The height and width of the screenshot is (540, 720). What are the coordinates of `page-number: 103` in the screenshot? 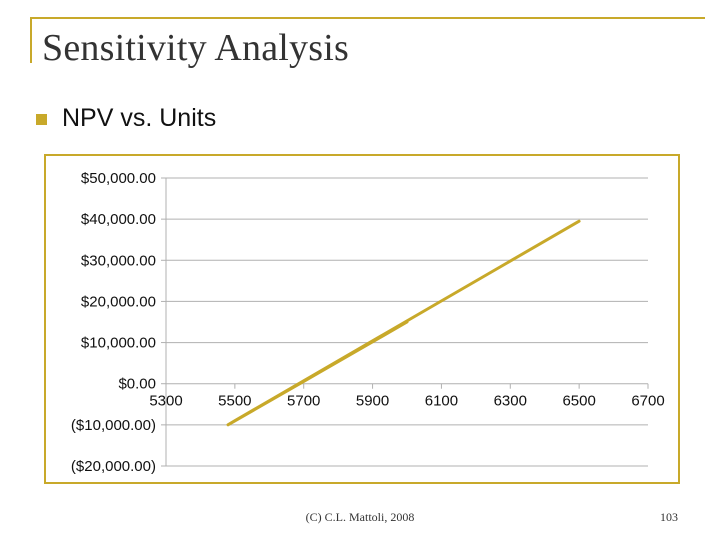 It's located at (669, 517).